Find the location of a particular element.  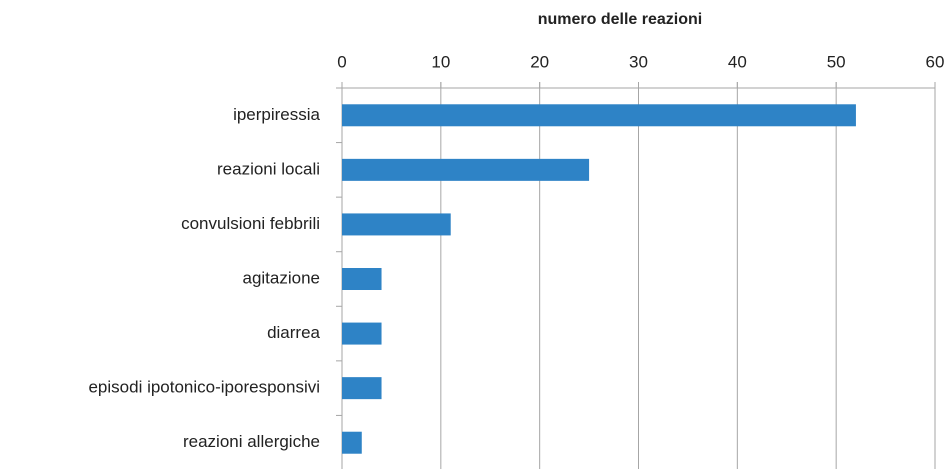

y-tick-label: agitazione is located at coordinates (281, 277).